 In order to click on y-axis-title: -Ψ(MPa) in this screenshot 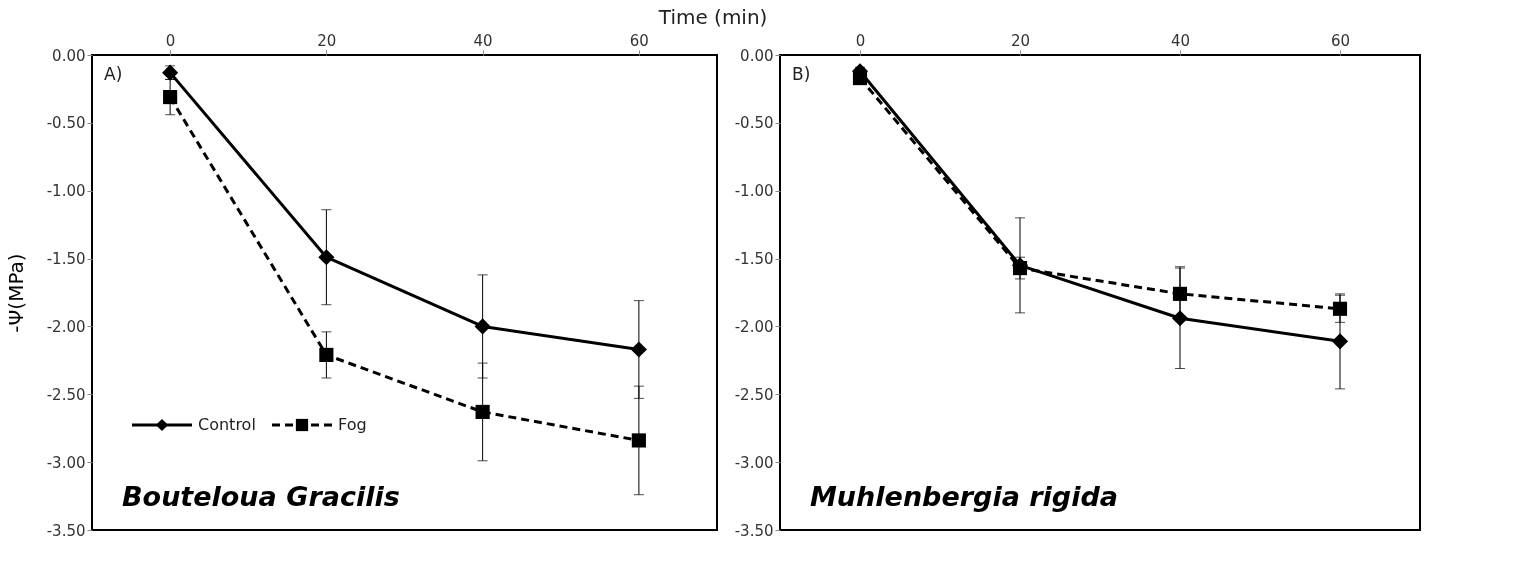, I will do `click(15, 293)`.